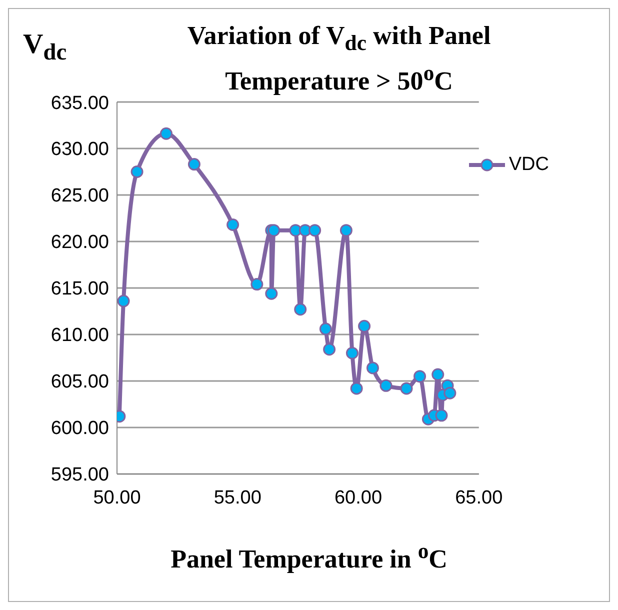 This screenshot has width=618, height=610. I want to click on y-tick-label: 605.00, so click(79, 382).